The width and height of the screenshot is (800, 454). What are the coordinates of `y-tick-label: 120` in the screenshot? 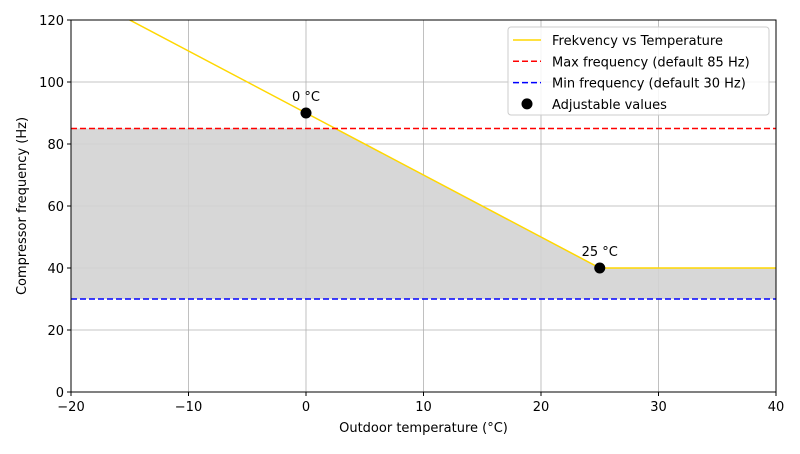 It's located at (51, 21).